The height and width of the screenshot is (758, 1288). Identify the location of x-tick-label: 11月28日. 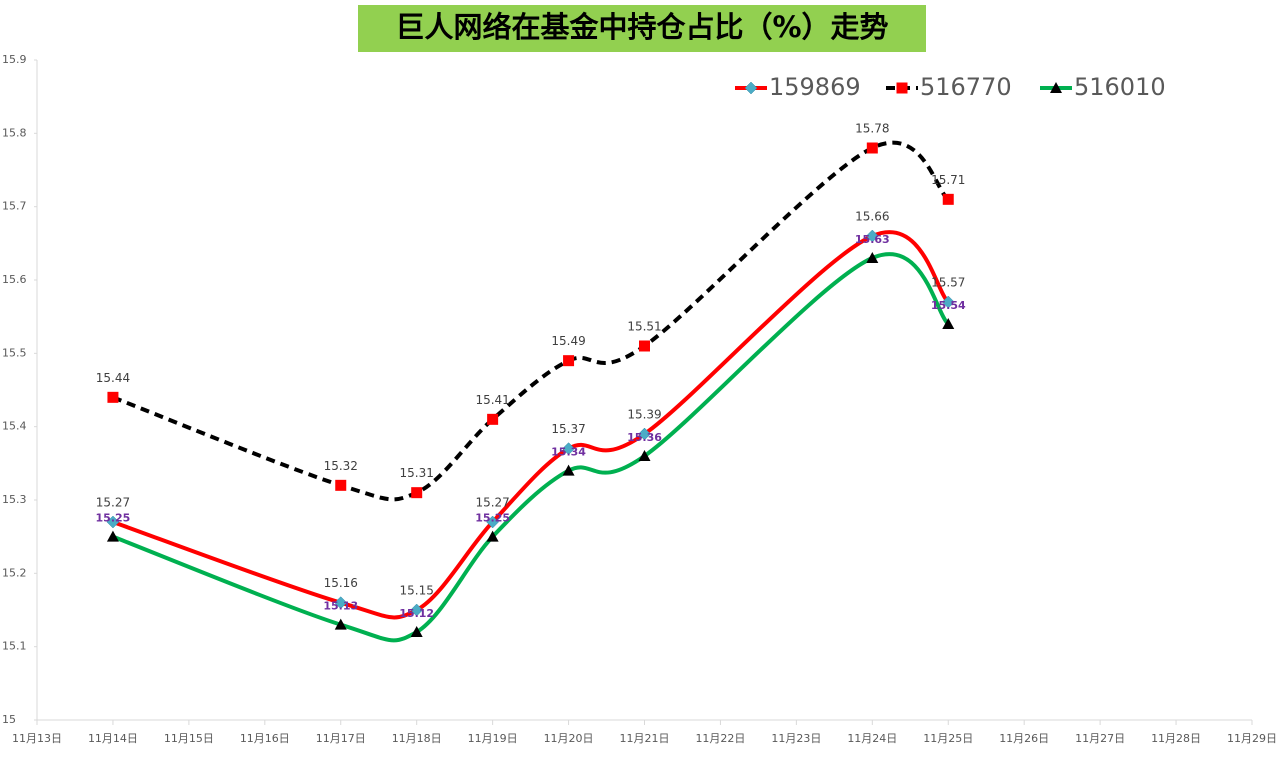
(1176, 738).